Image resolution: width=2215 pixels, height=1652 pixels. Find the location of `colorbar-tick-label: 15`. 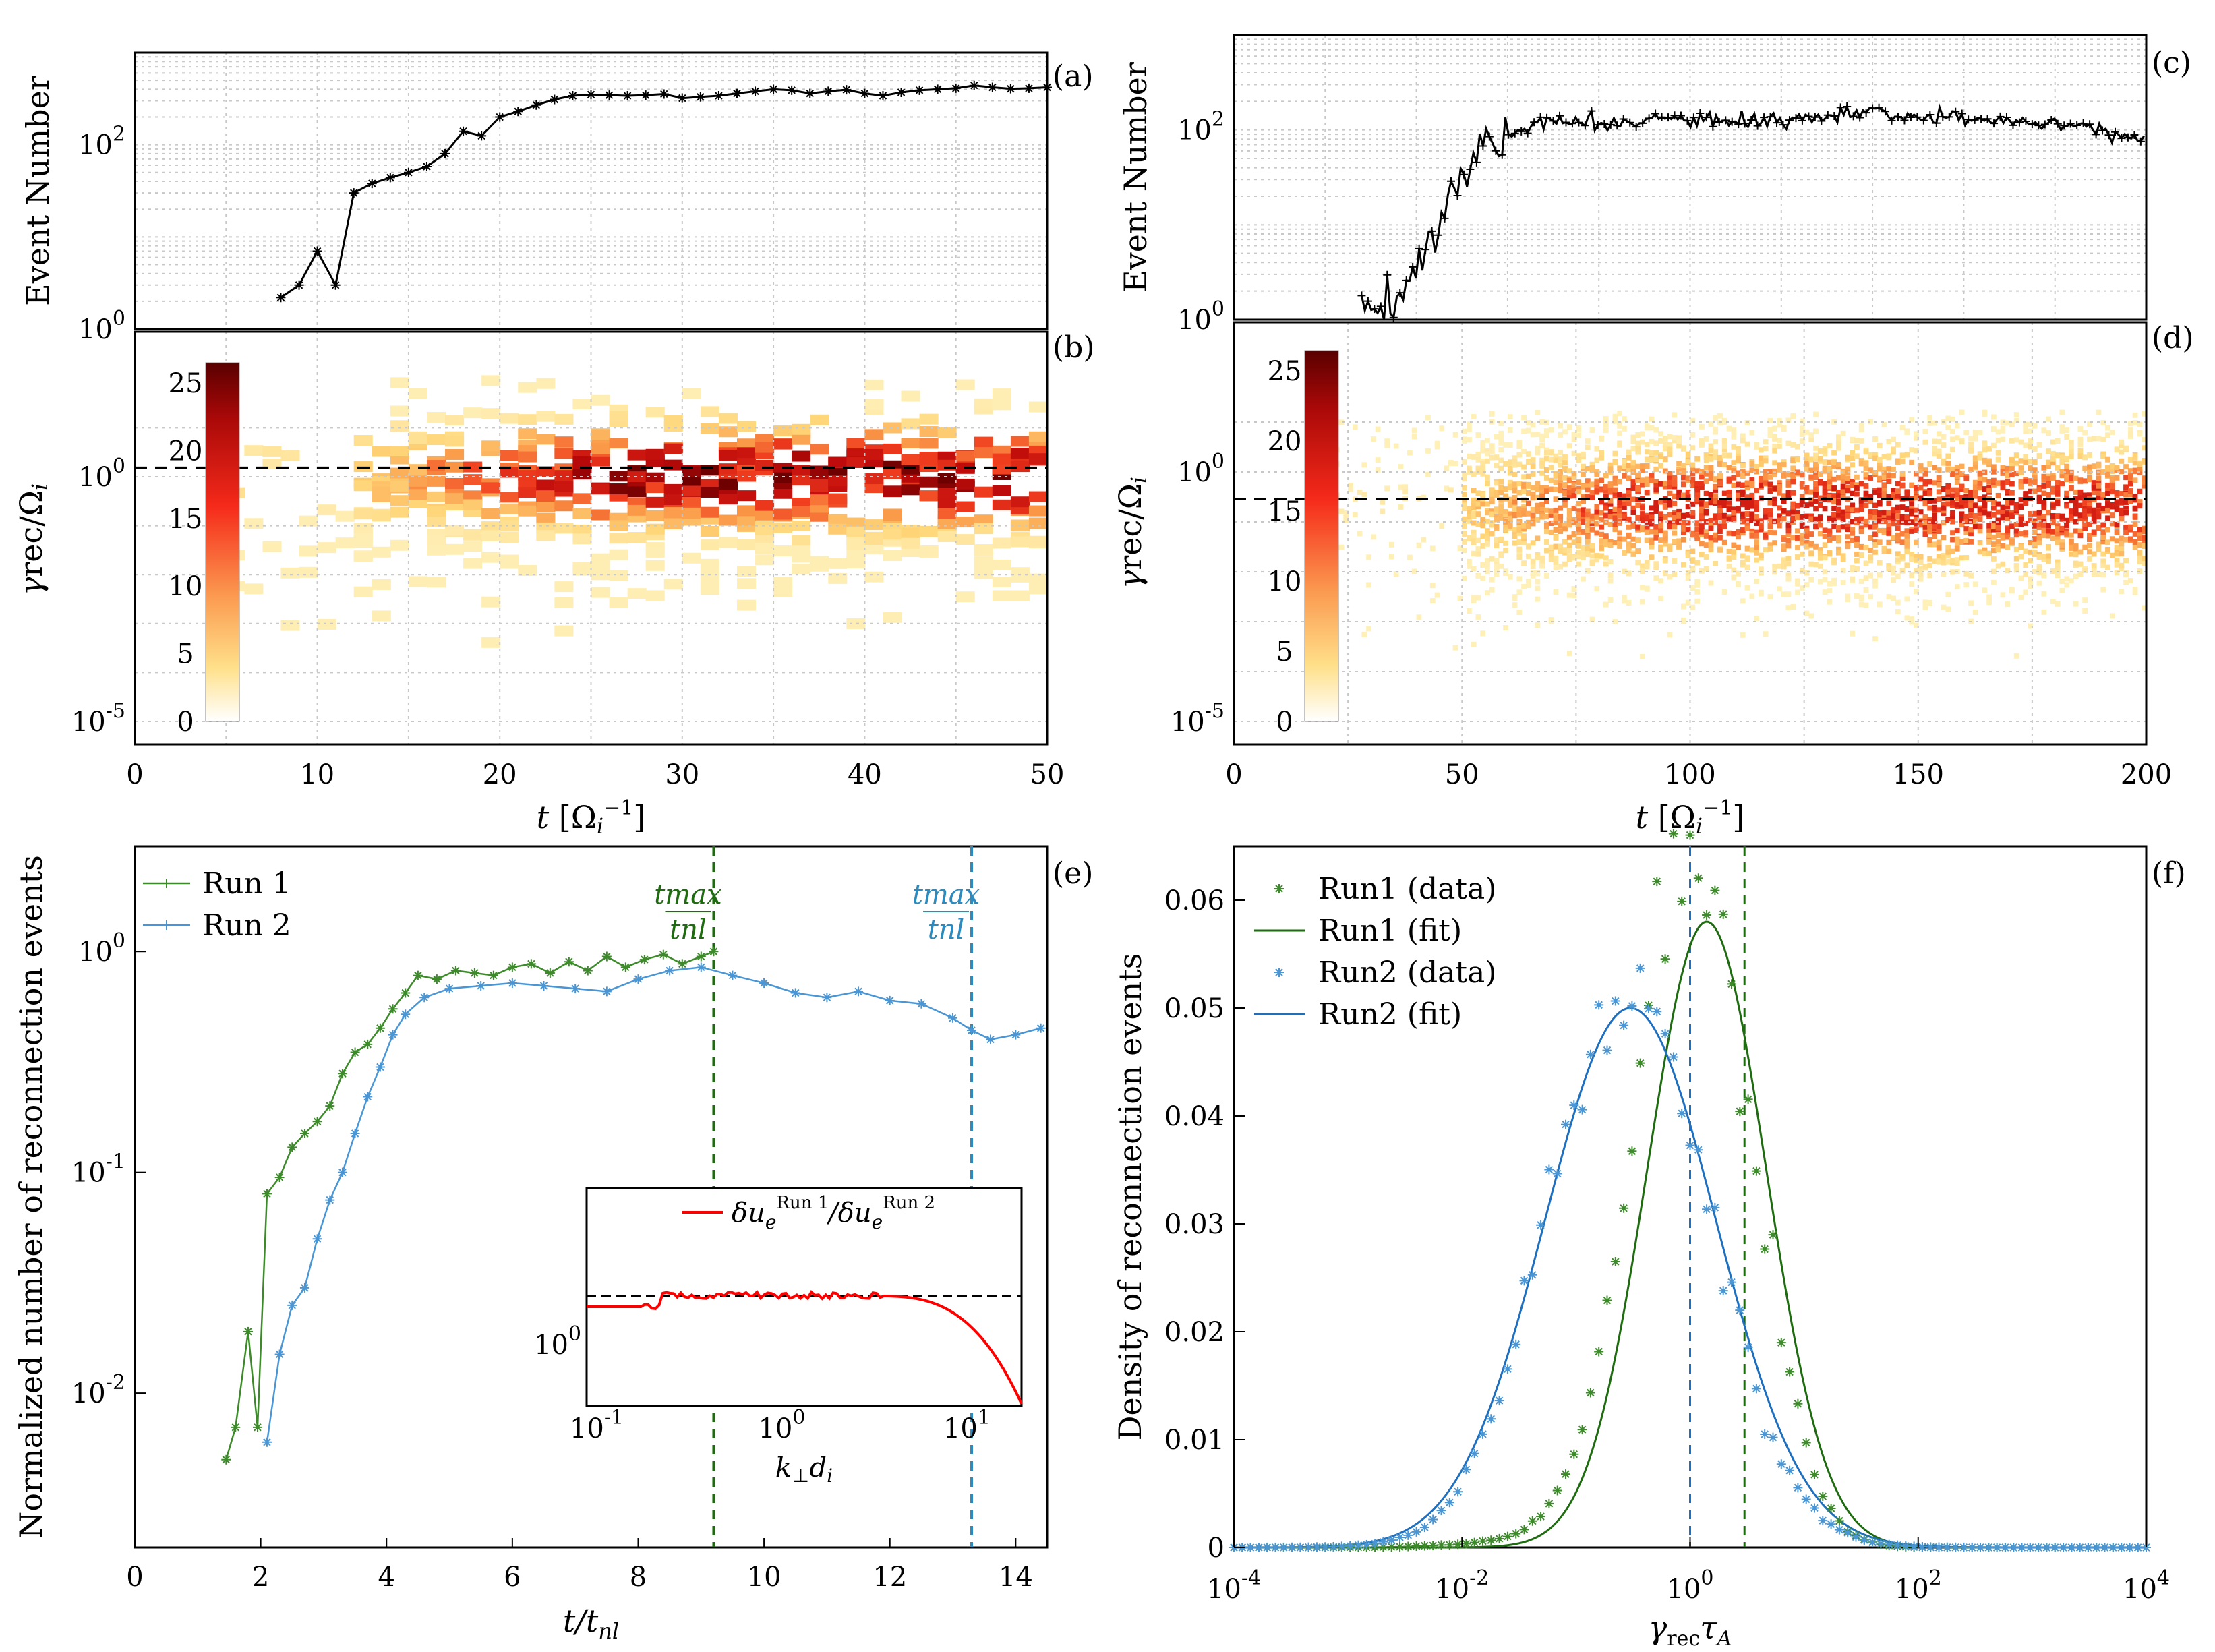

colorbar-tick-label: 15 is located at coordinates (186, 519).